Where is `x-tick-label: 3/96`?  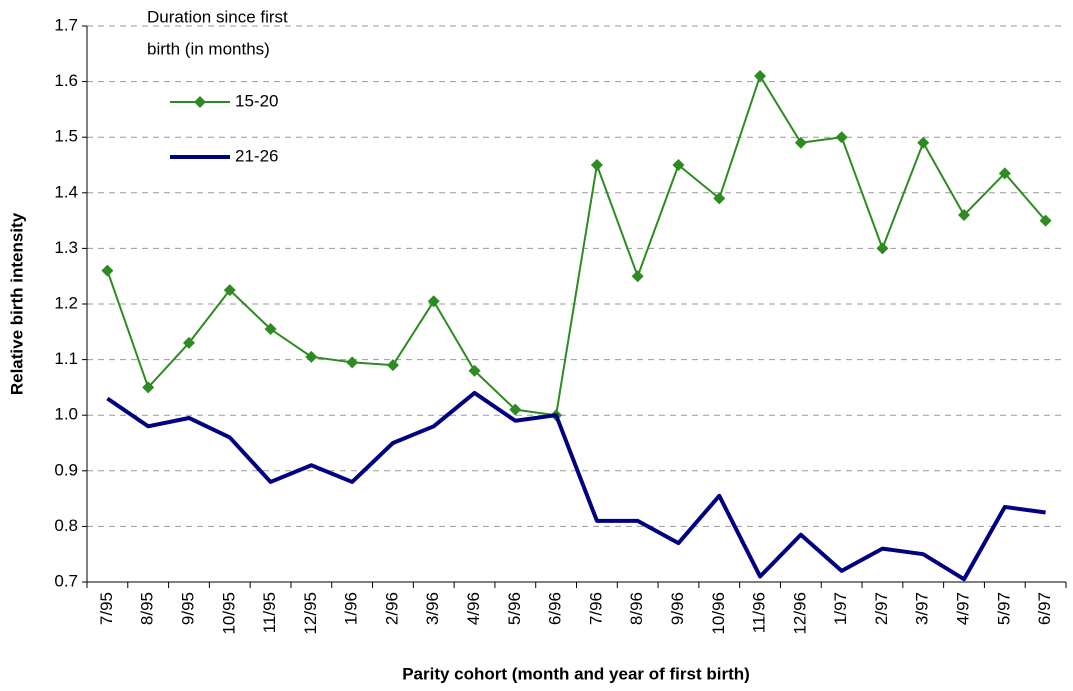
x-tick-label: 3/96 is located at coordinates (432, 608).